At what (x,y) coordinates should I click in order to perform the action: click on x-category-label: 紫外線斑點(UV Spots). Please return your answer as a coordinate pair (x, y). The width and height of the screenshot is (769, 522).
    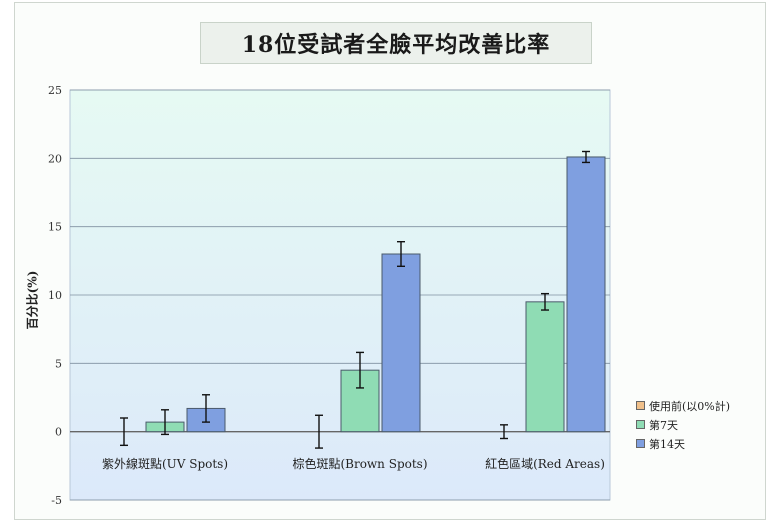
    Looking at the image, I should click on (165, 463).